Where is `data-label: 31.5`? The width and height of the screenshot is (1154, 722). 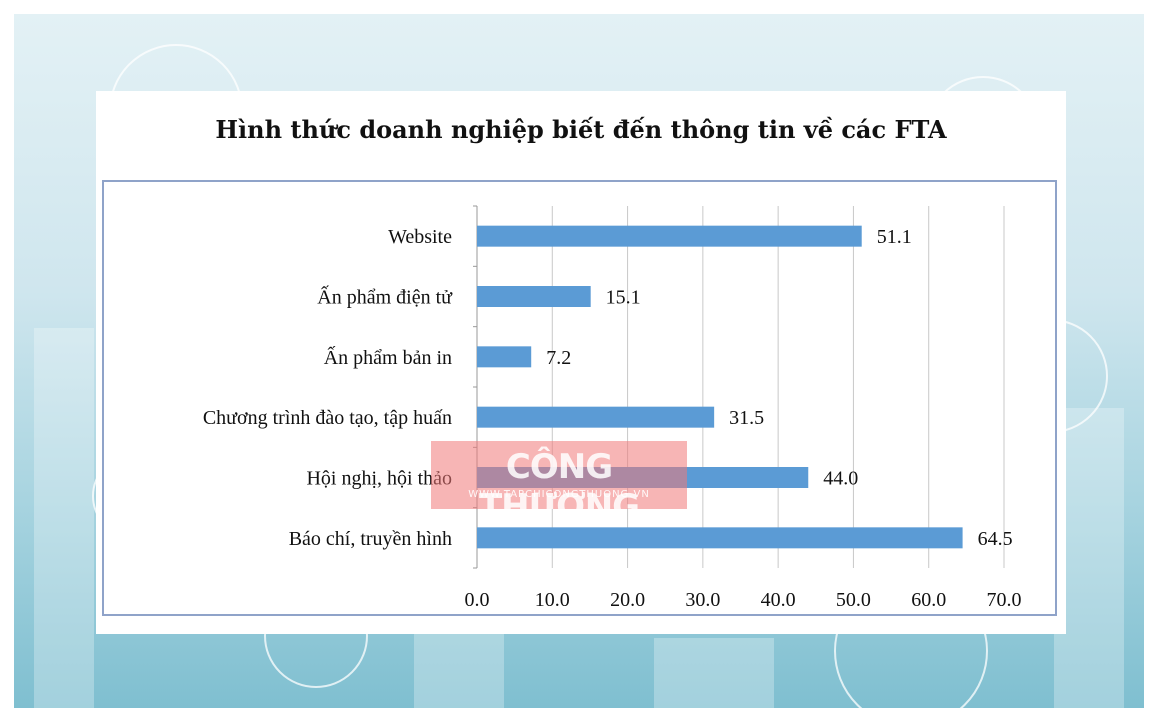
data-label: 31.5 is located at coordinates (746, 418).